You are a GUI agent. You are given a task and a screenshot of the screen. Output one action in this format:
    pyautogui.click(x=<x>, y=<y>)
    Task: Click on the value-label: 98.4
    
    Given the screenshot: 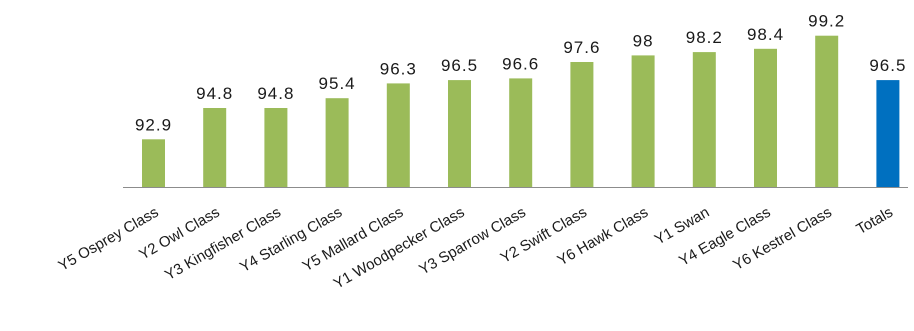 What is the action you would take?
    pyautogui.click(x=765, y=34)
    